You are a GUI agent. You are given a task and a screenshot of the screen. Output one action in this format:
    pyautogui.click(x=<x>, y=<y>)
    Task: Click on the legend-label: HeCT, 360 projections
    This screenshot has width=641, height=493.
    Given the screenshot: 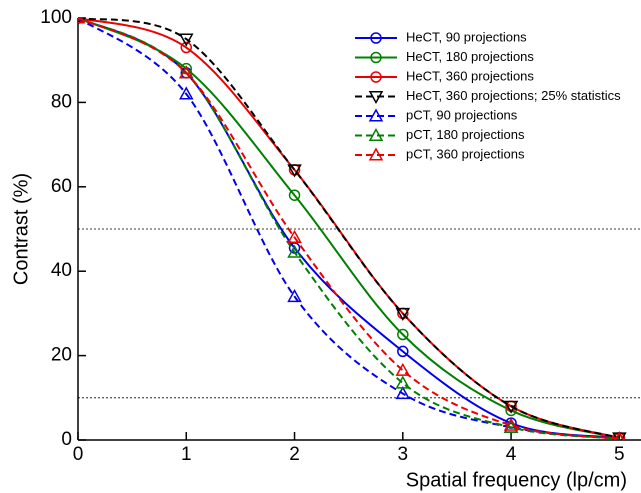 What is the action you would take?
    pyautogui.click(x=470, y=75)
    